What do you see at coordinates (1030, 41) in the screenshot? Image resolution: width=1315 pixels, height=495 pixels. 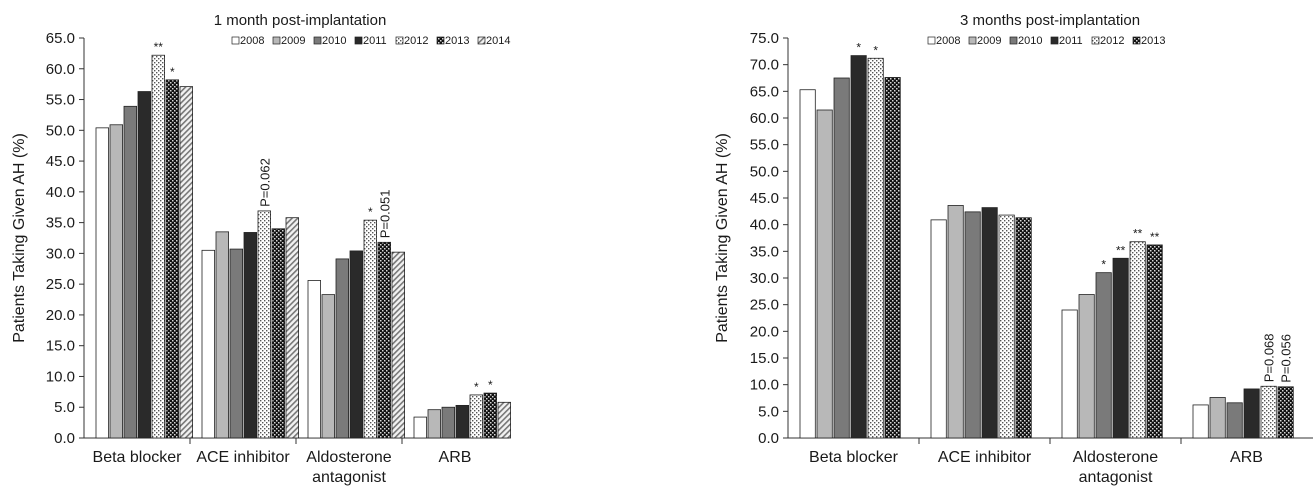 I see `legend-label-2010: 2010` at bounding box center [1030, 41].